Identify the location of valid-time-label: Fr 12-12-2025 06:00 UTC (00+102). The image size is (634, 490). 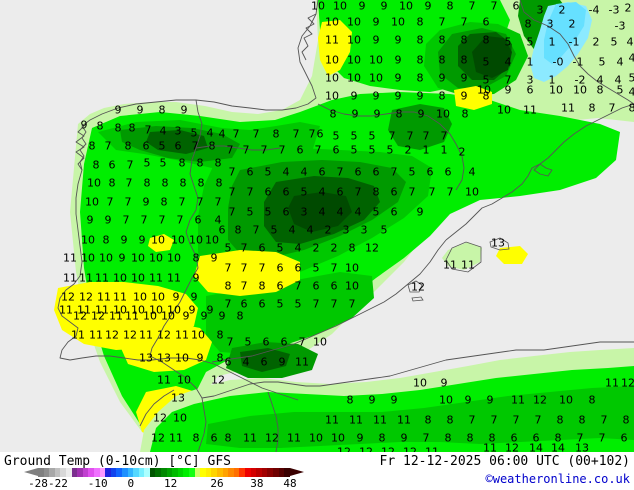
(504, 461).